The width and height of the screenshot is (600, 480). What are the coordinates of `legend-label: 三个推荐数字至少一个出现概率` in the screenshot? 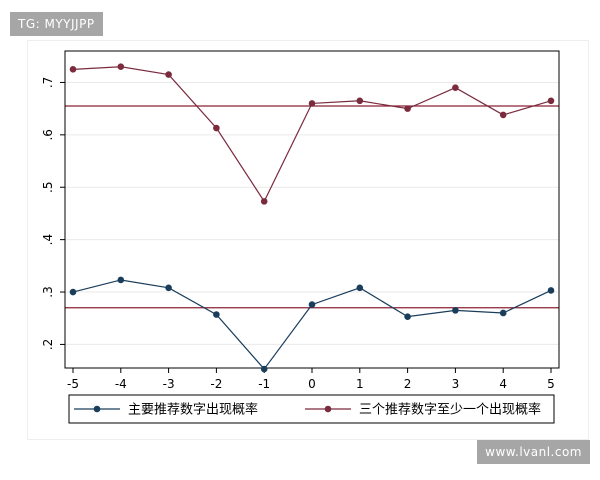 It's located at (450, 410).